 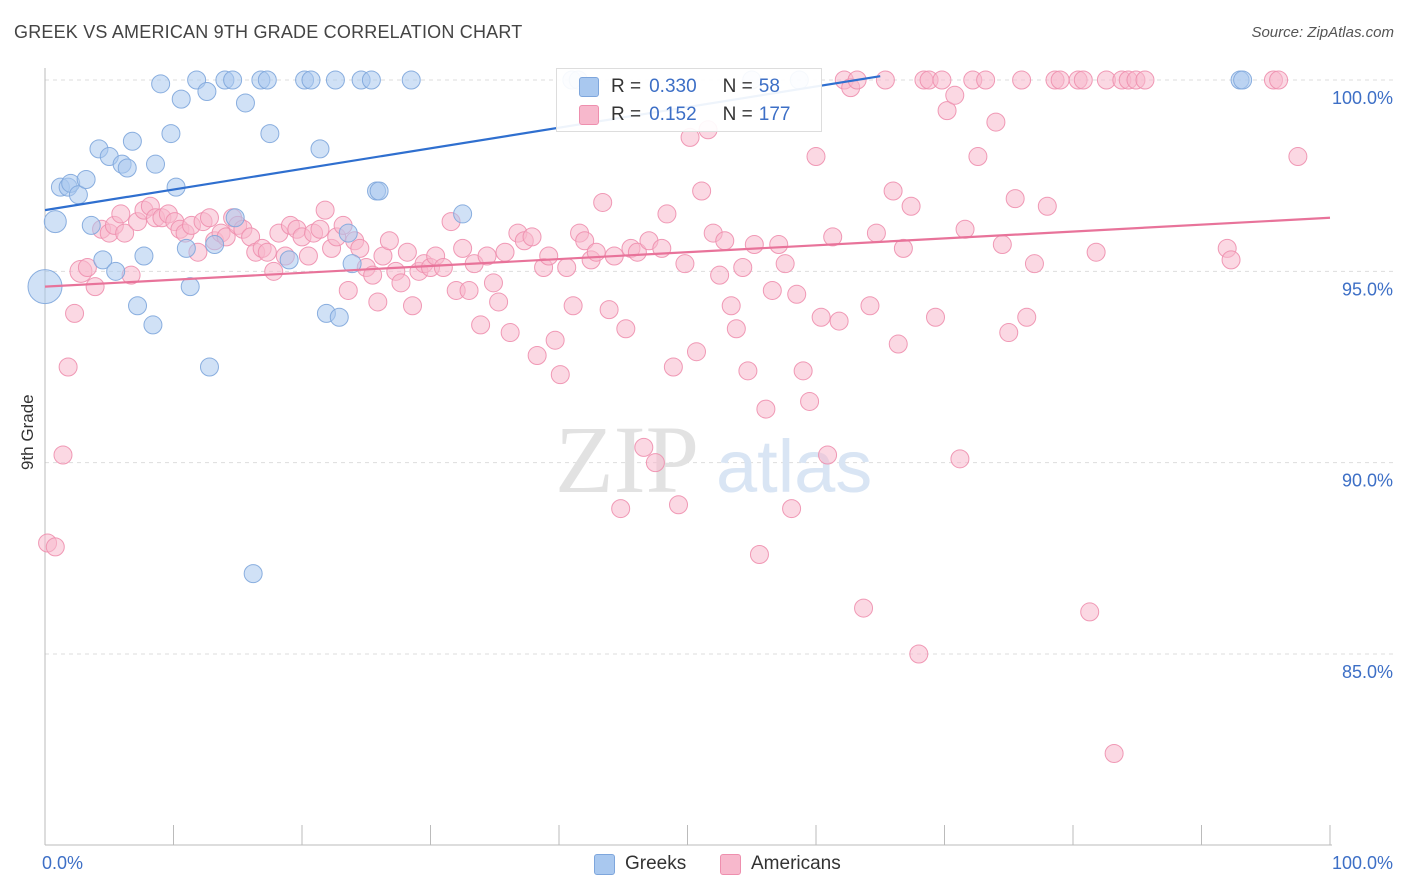 I want to click on greeks-legend-label: Greeks, so click(x=656, y=863).